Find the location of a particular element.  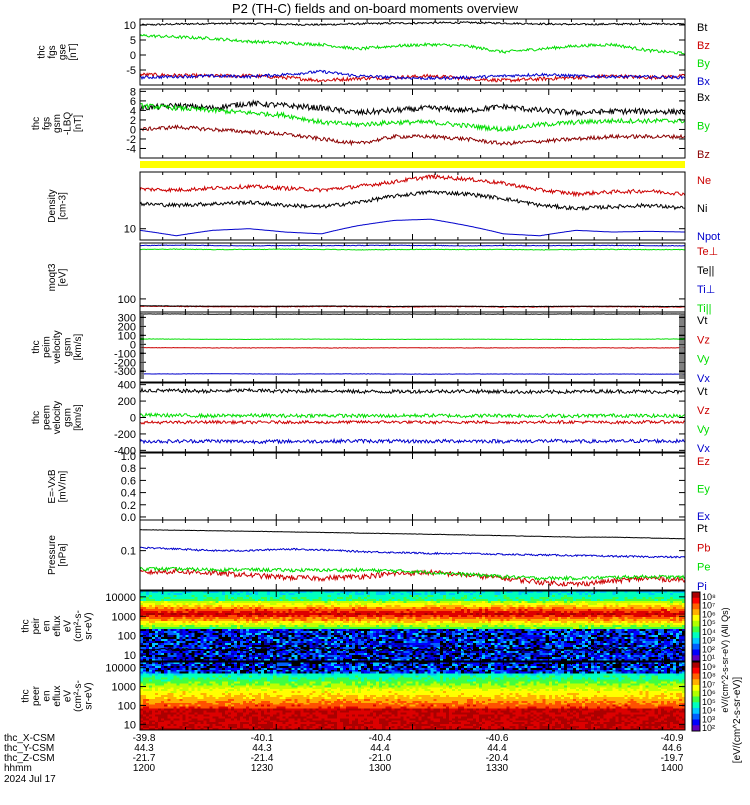

legend-Bt: Bt is located at coordinates (702, 28).